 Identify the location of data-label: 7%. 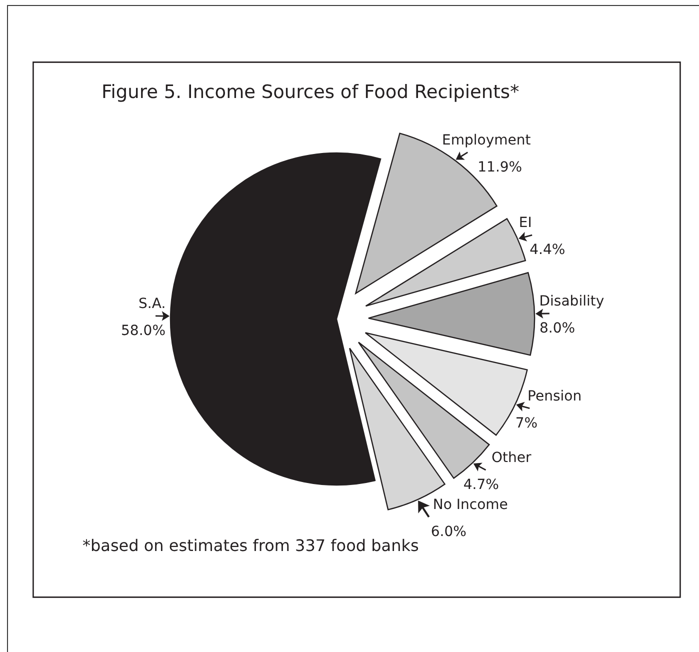
(526, 423).